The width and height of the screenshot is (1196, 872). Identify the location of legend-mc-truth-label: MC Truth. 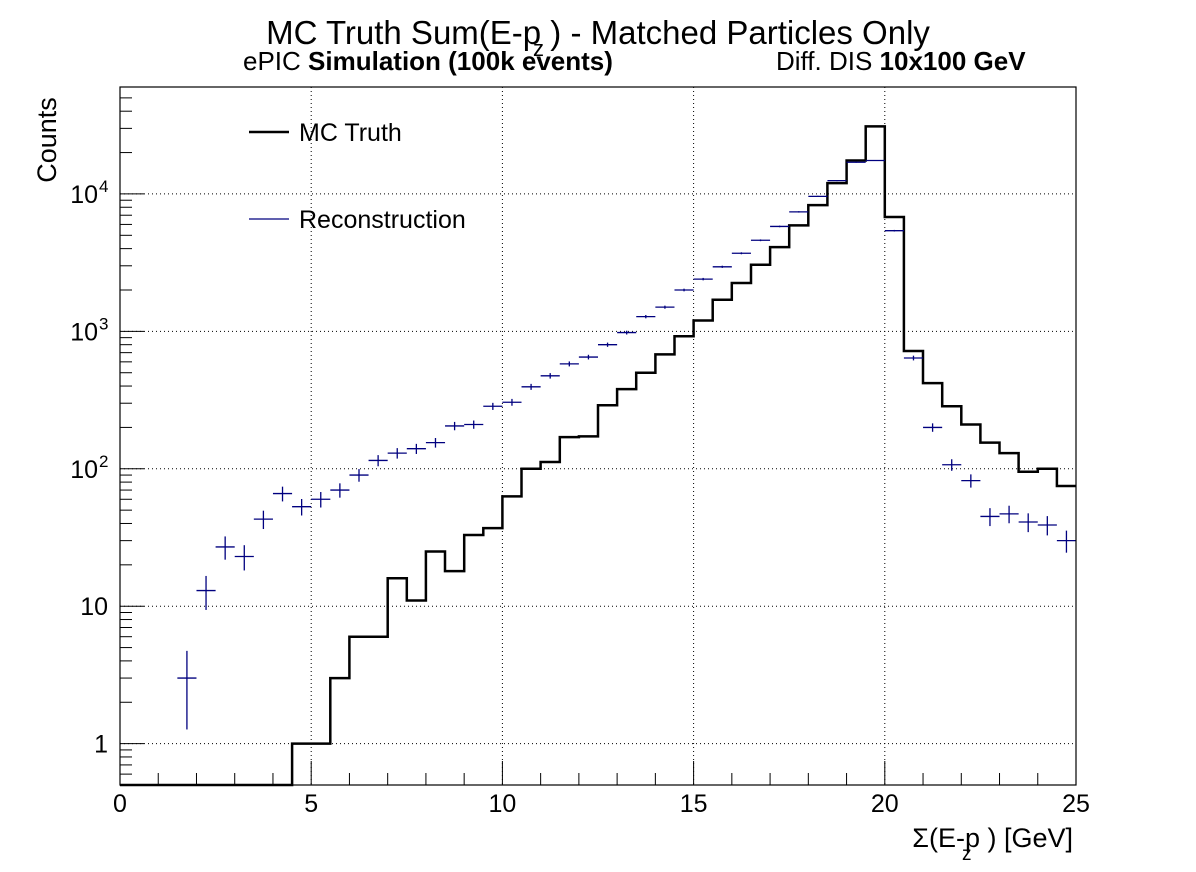
(350, 133).